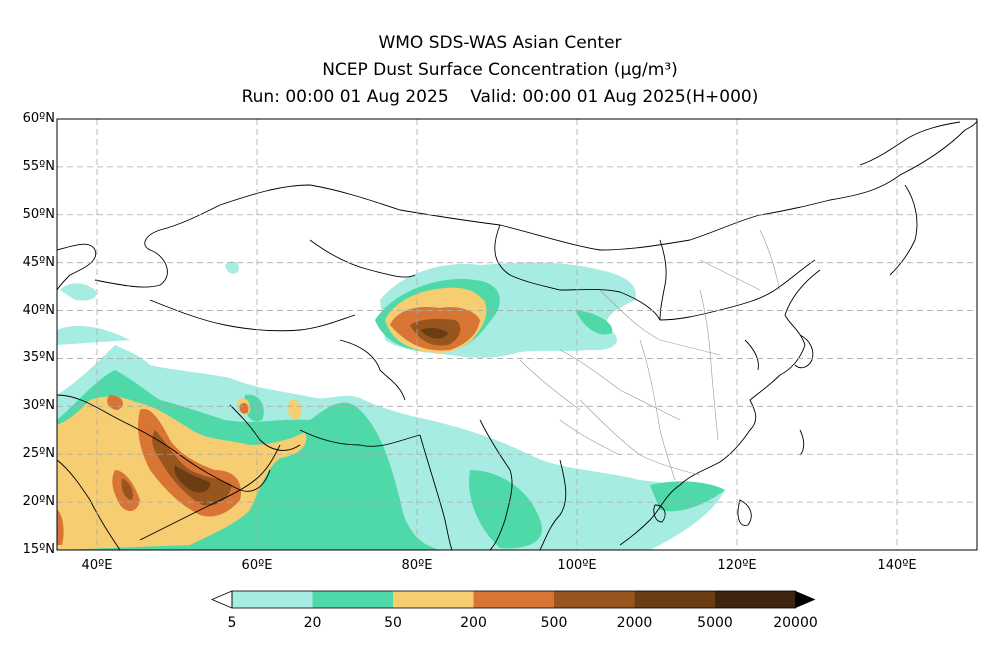 This screenshot has height=666, width=1000. Describe the element at coordinates (805, 599) in the screenshot. I see `colorbar-extend-max` at that location.